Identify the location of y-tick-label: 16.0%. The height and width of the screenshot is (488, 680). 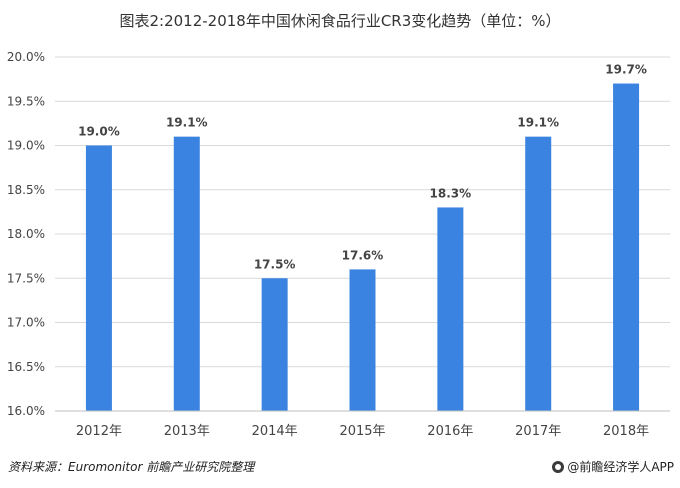
(26, 411).